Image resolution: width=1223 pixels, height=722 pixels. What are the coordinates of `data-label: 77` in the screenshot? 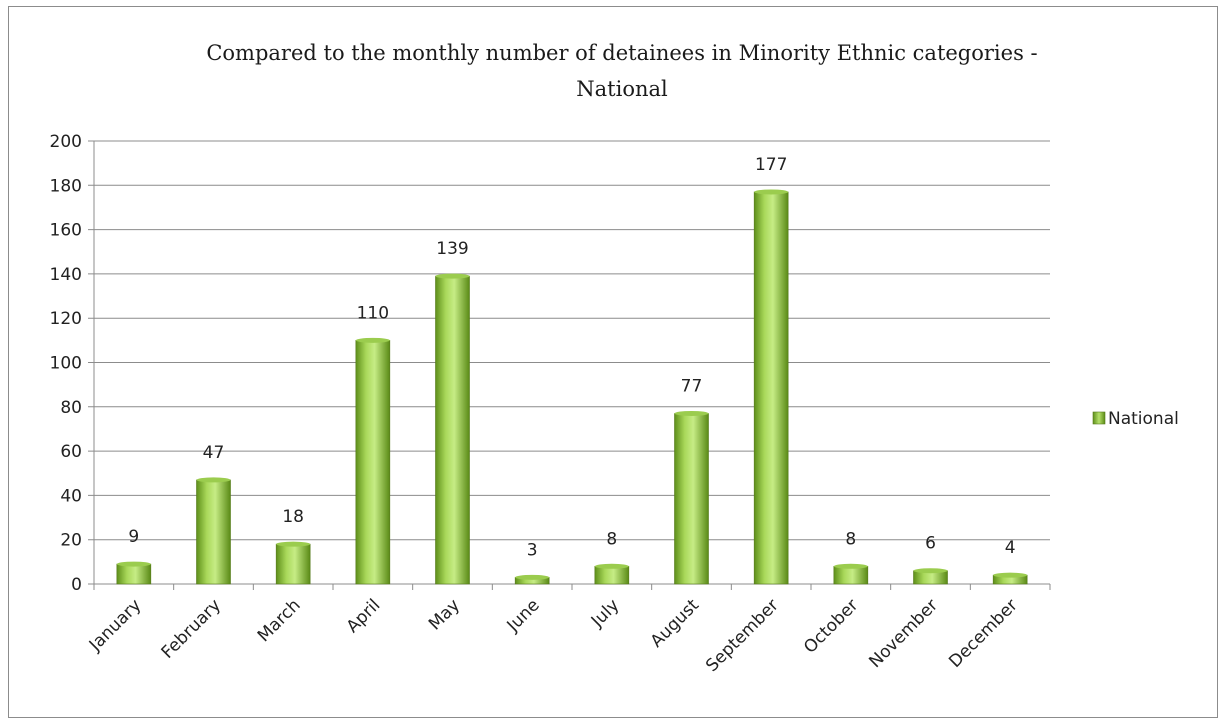 It's located at (692, 386).